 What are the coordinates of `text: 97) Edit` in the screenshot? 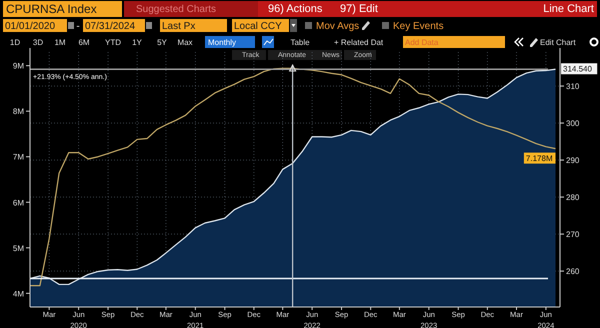 It's located at (359, 9).